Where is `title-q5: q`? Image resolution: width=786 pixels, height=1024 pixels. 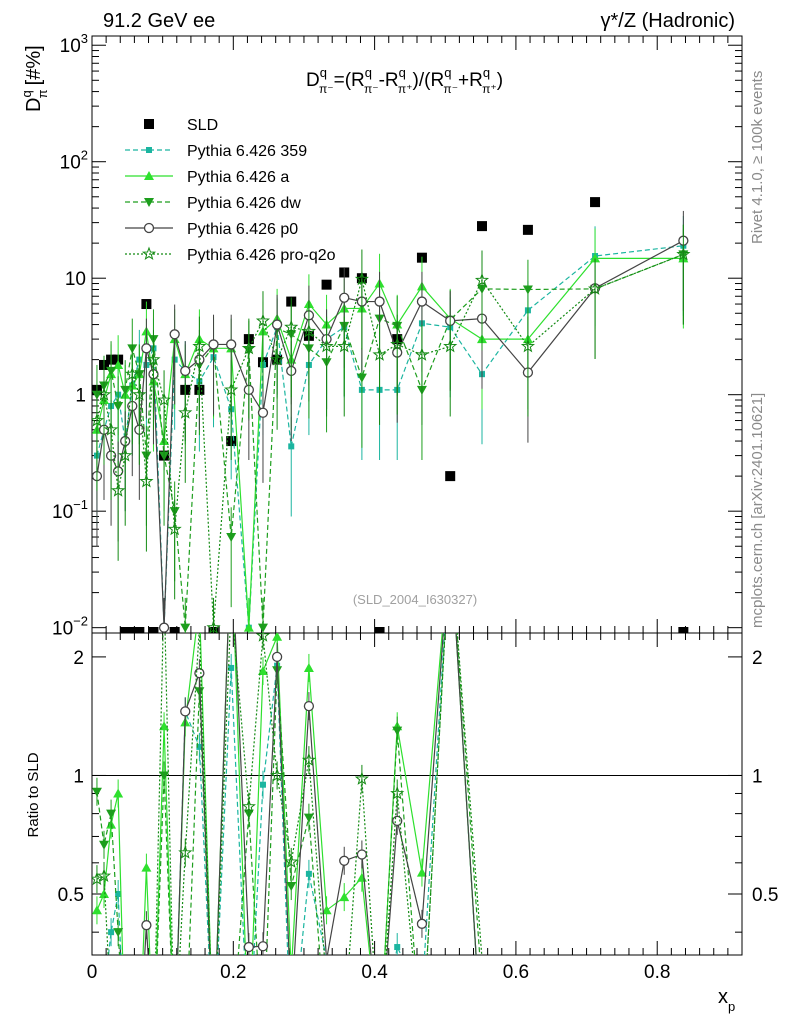
title-q5: q is located at coordinates (486, 72).